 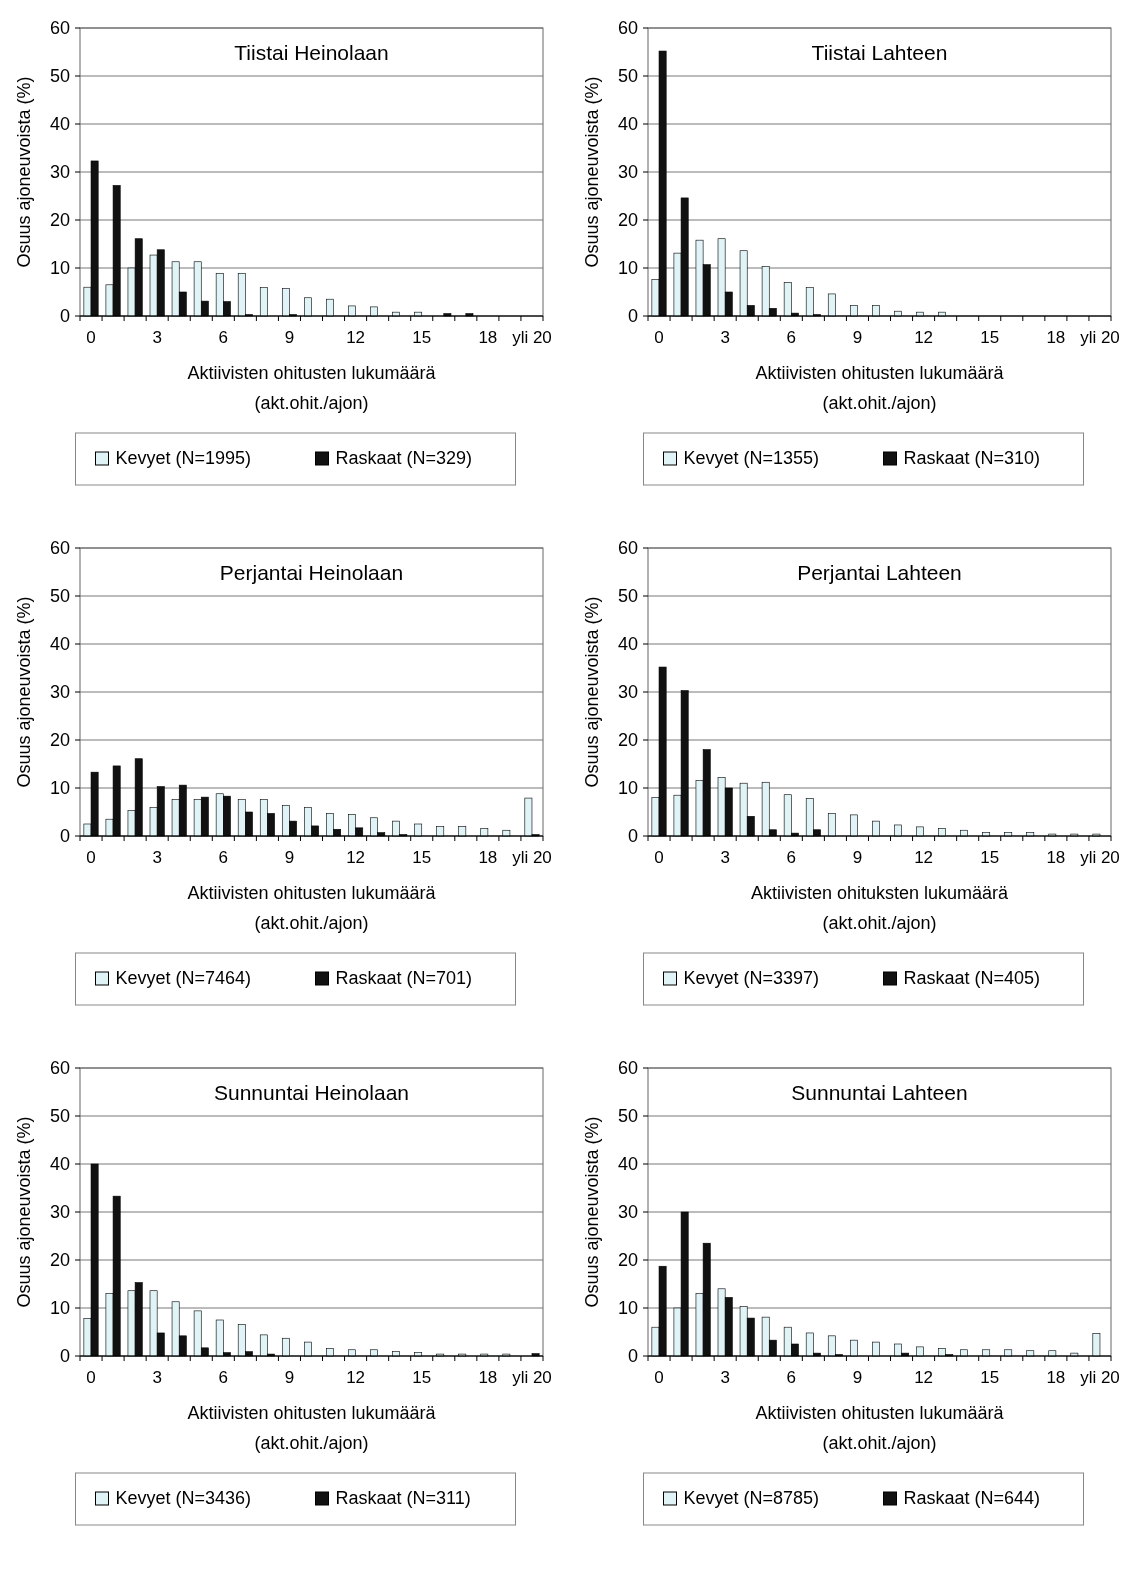 I want to click on legend-label: Kevyet (N=7464), so click(x=183, y=978).